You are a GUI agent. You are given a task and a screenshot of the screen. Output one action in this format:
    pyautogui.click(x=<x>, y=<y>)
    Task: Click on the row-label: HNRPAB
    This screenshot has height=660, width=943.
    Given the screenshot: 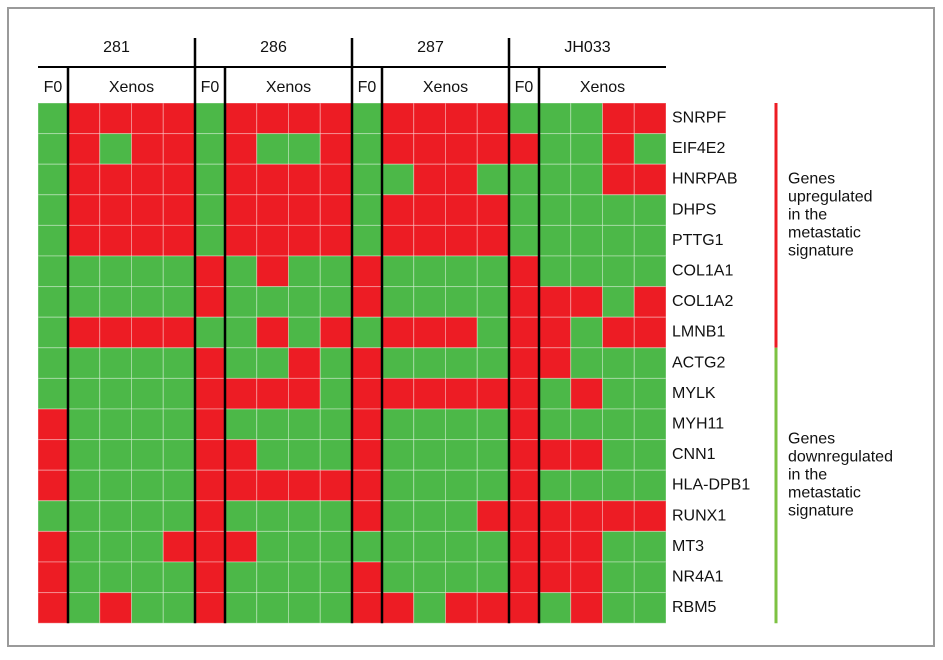 What is the action you would take?
    pyautogui.click(x=705, y=179)
    